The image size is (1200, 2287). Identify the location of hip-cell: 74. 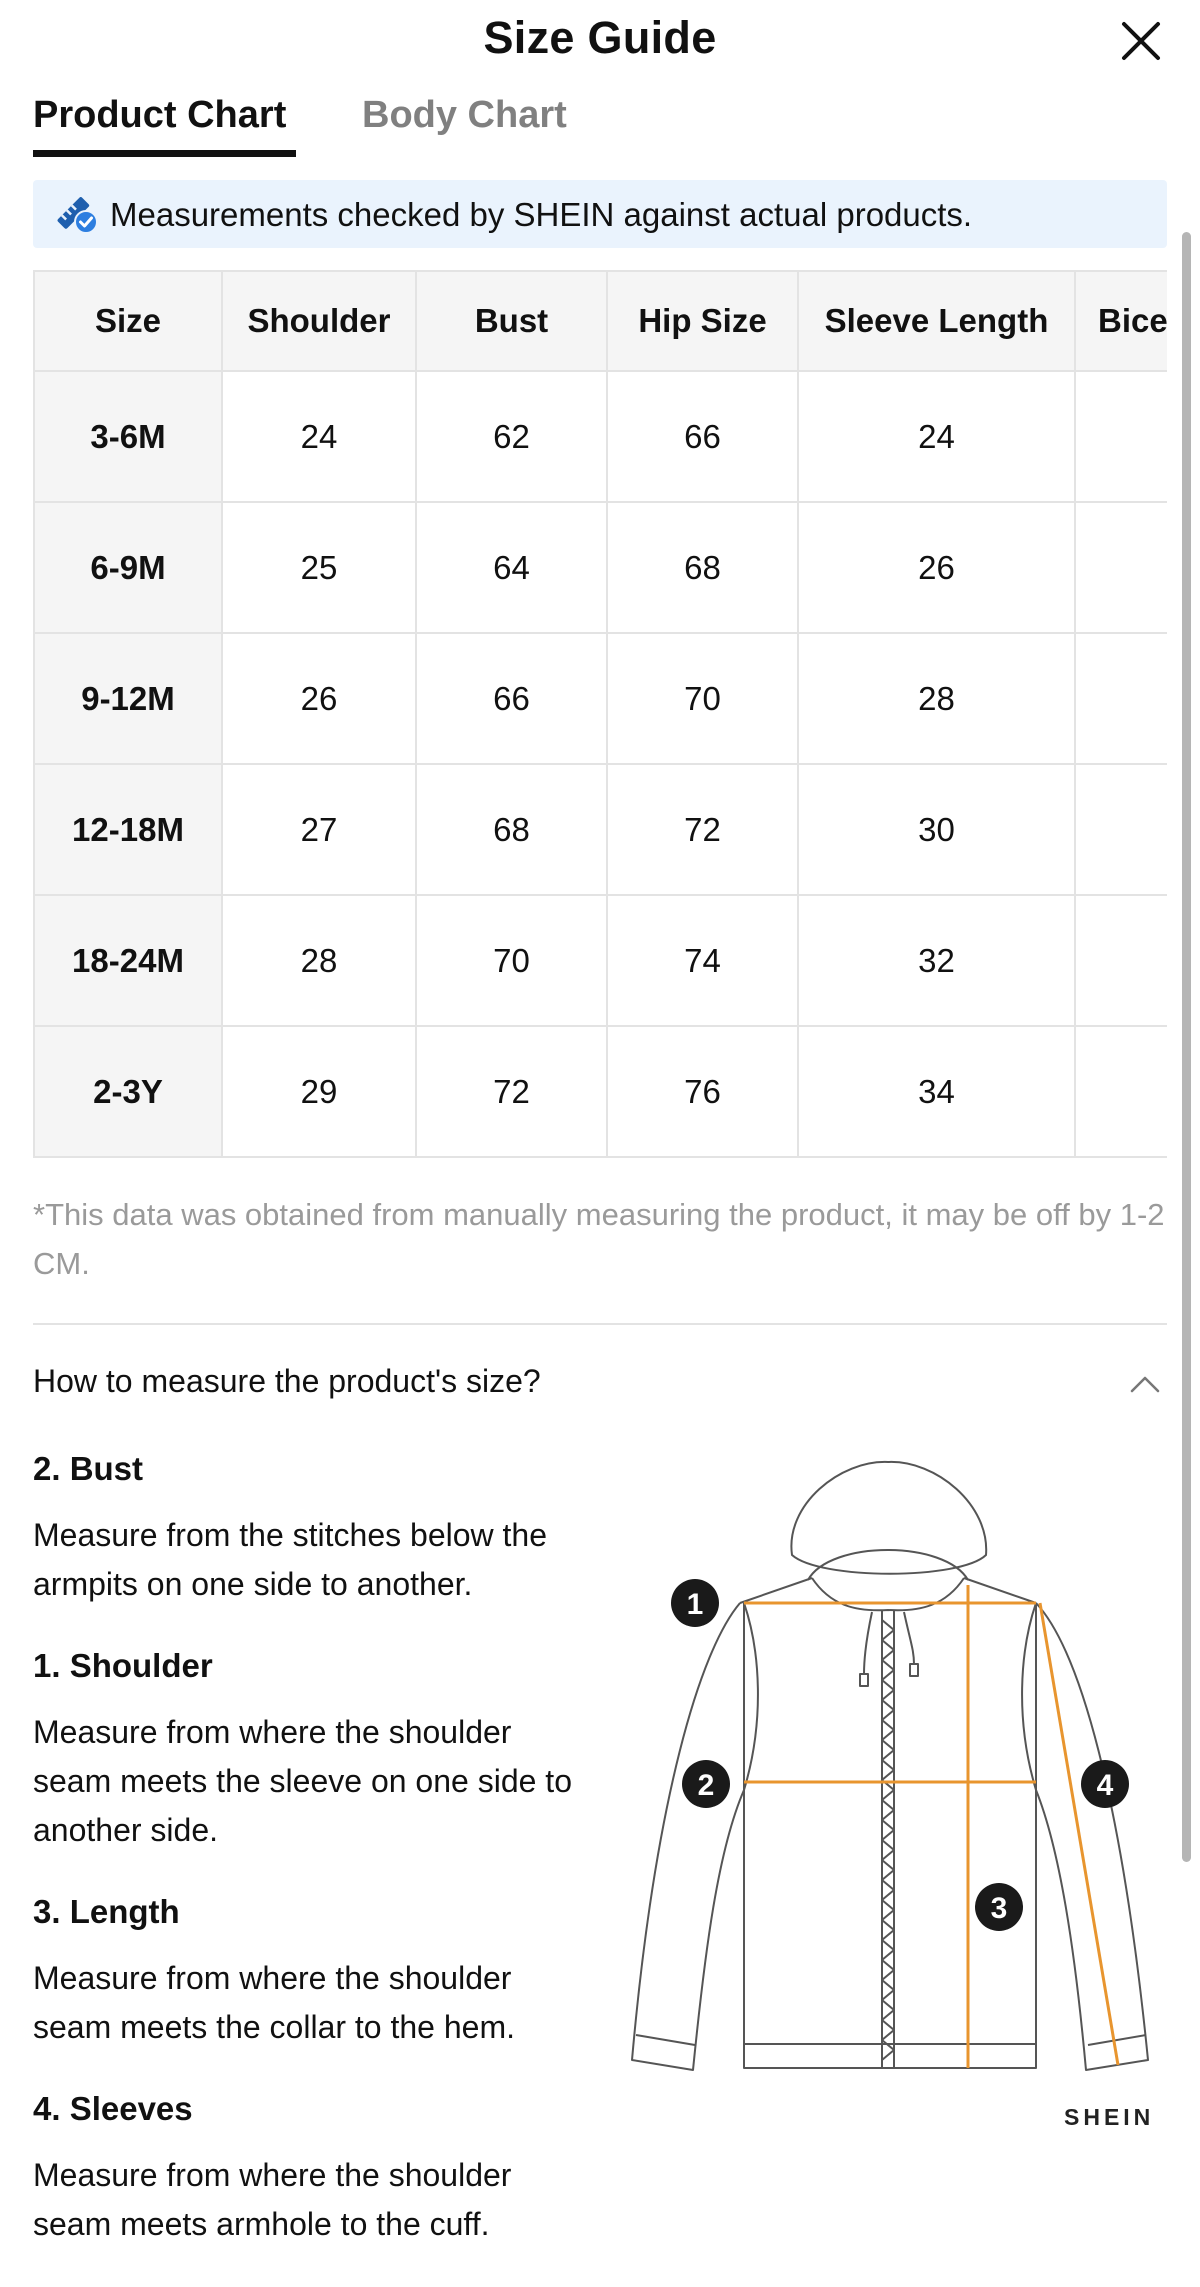
(702, 960).